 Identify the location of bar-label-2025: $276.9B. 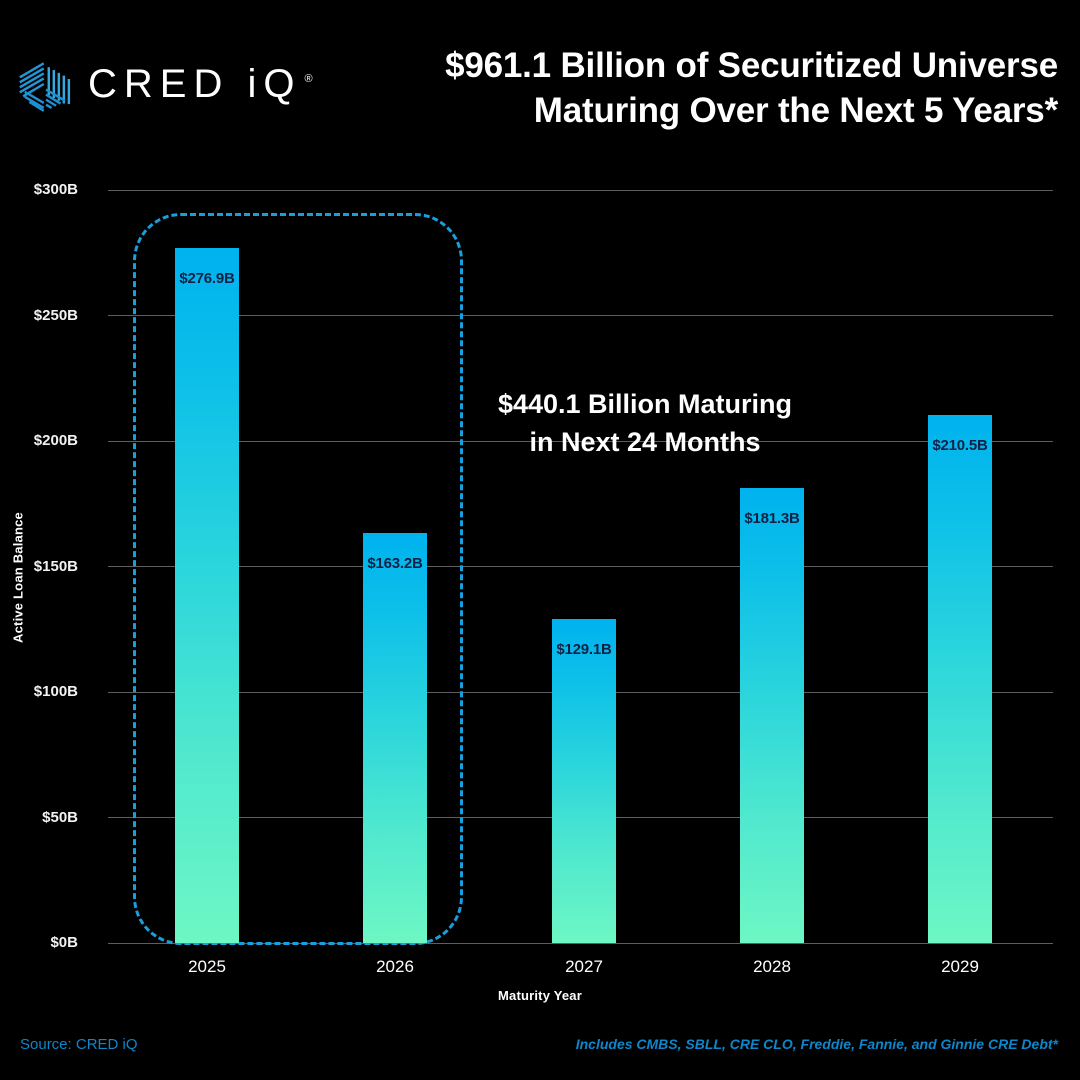
(207, 278).